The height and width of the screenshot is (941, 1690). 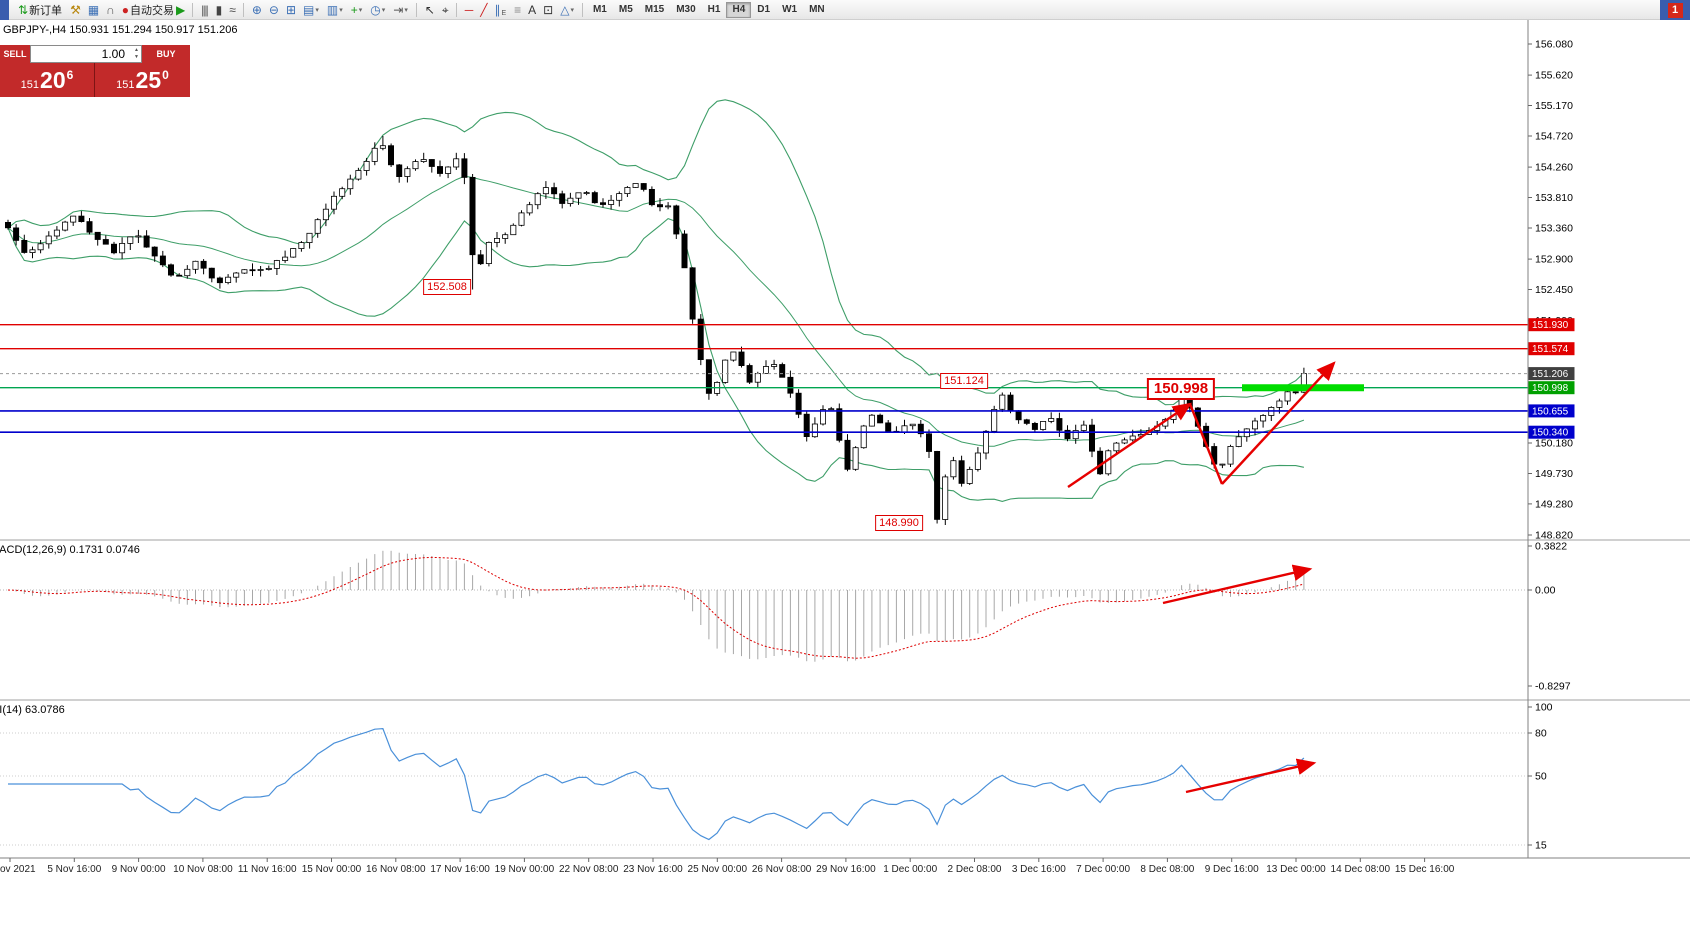 I want to click on time-axis-label: 3 Dec 16:00, so click(x=1039, y=869).